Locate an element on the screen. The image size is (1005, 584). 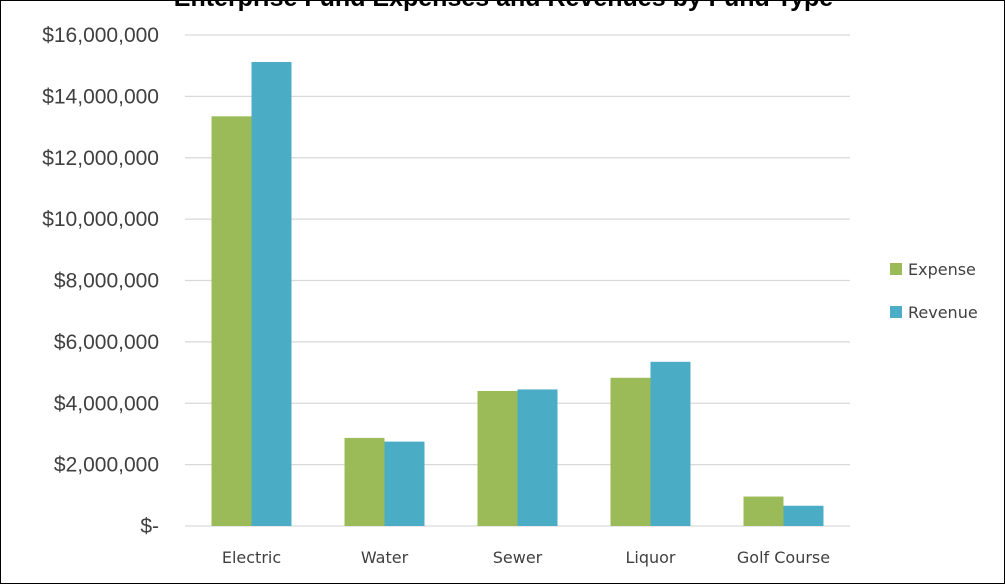
bar-revenue-sewer is located at coordinates (537, 457).